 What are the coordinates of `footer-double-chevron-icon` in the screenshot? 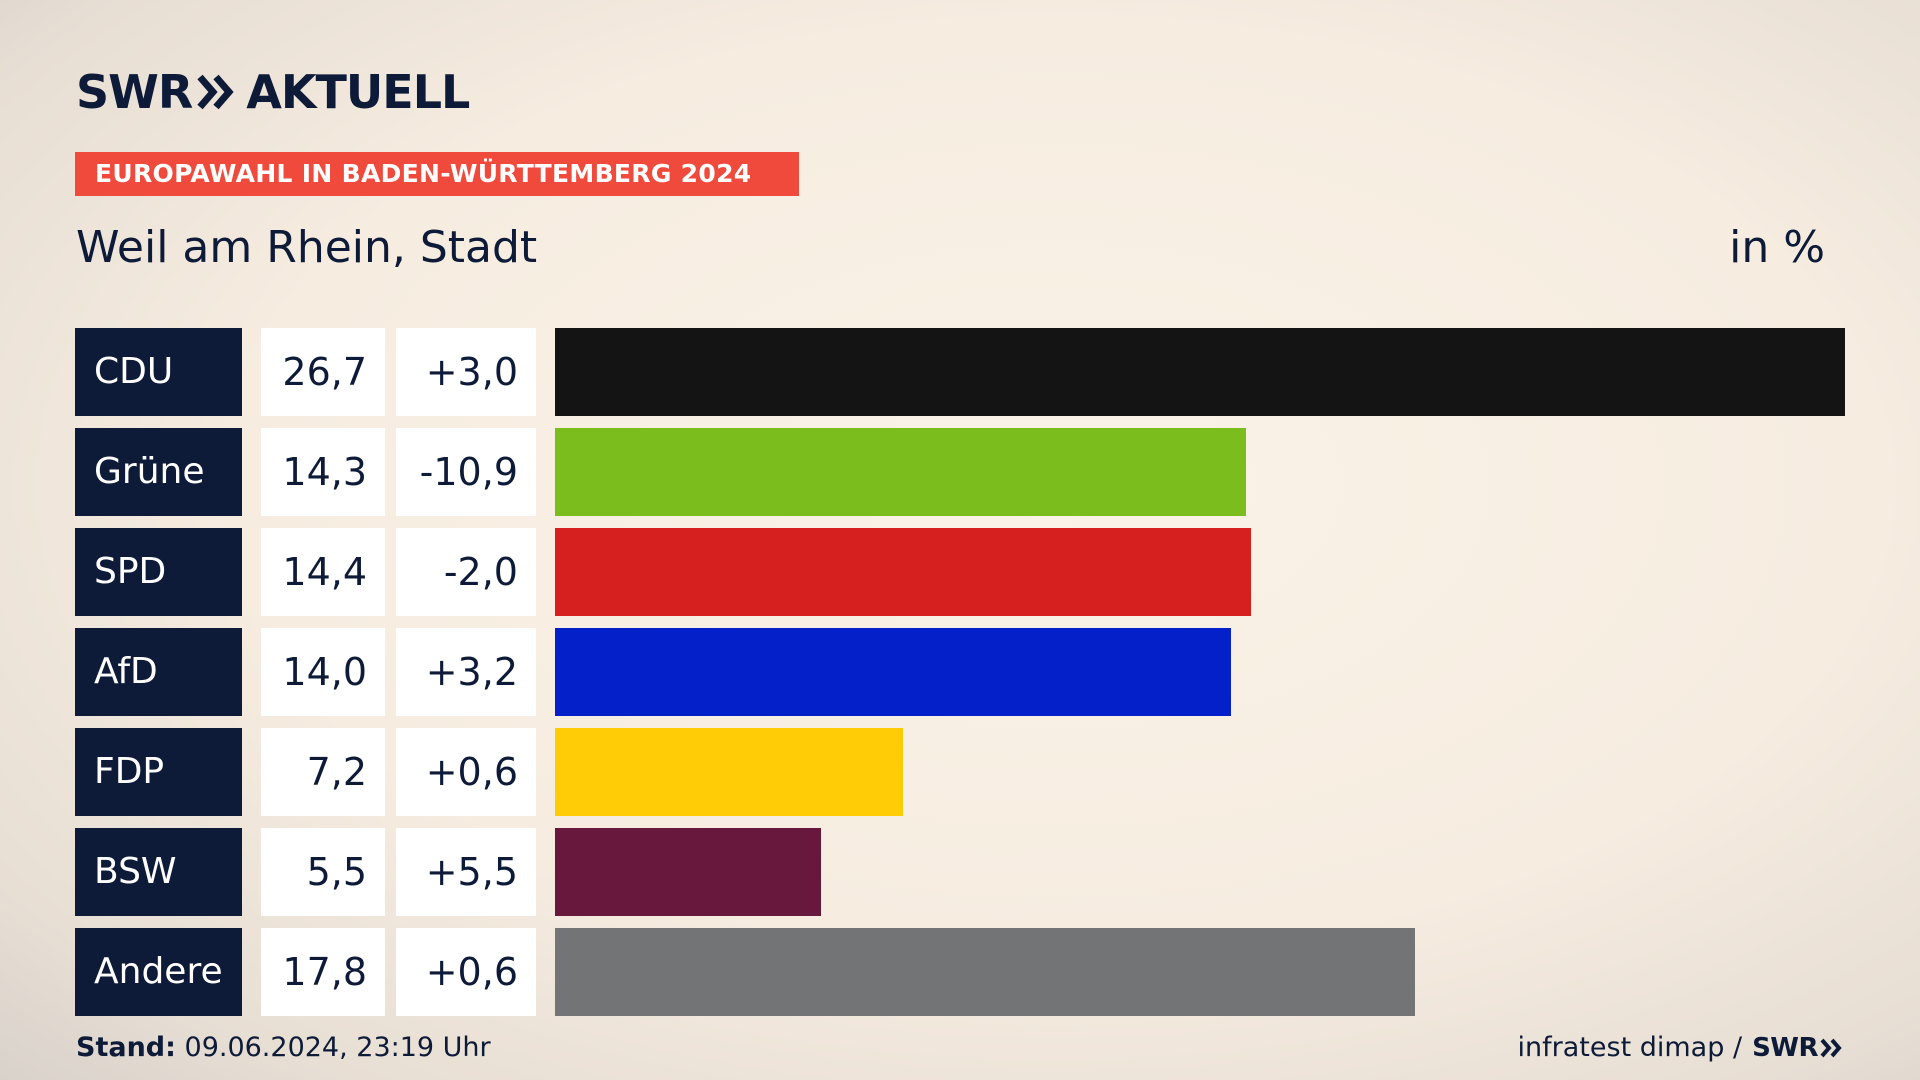 It's located at (1831, 1048).